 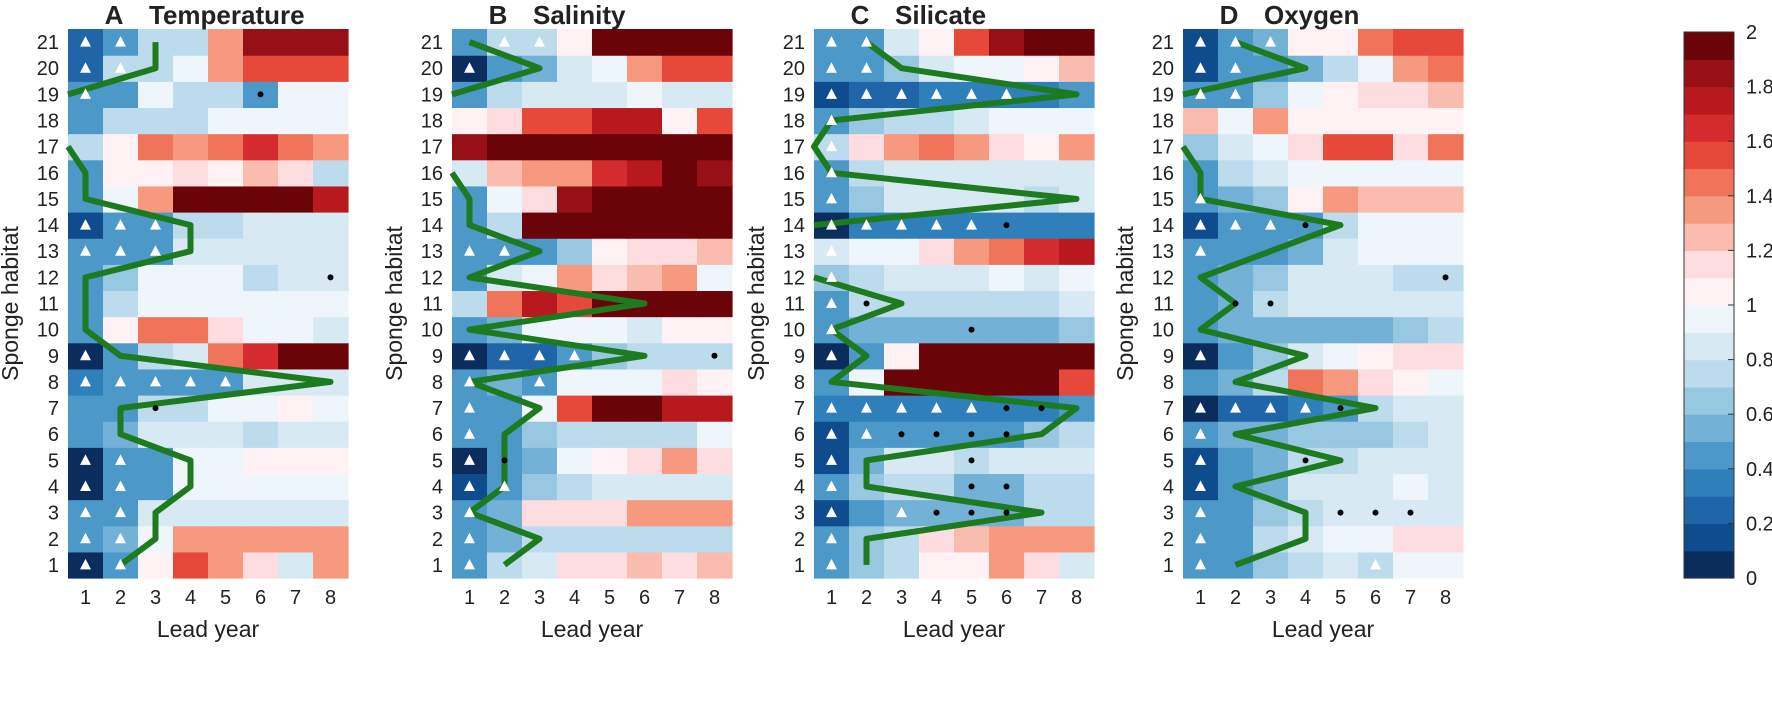 I want to click on x-tick-label: 4, so click(x=574, y=598).